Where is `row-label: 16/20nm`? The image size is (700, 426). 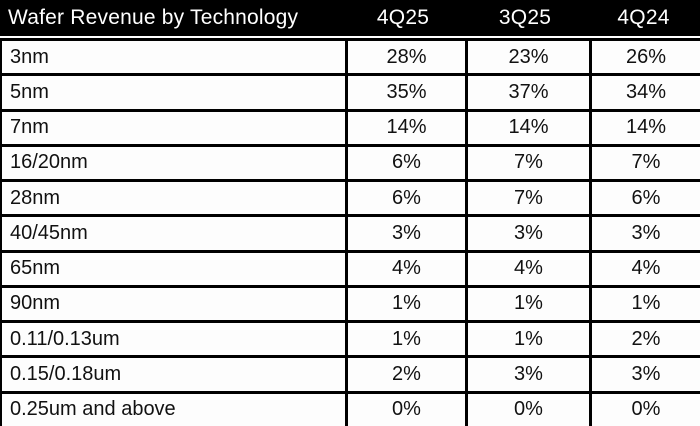 row-label: 16/20nm is located at coordinates (49, 162).